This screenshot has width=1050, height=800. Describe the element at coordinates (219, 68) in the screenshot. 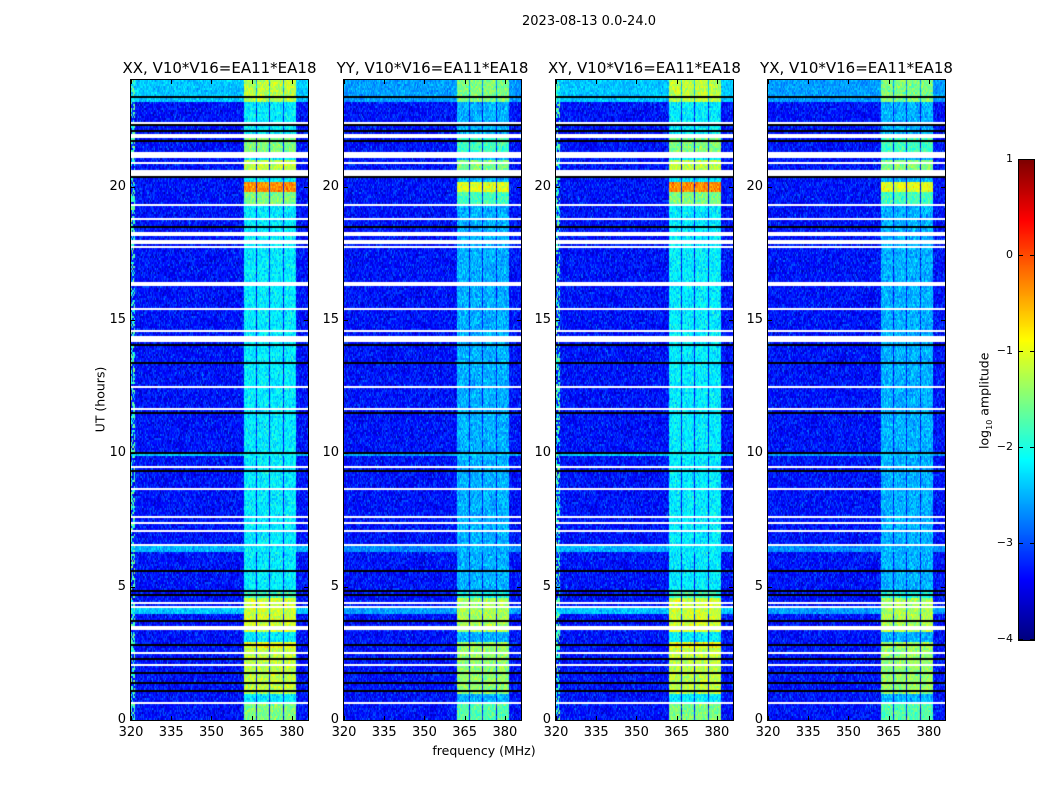

I see `panel-title: XX, V10*V16=EA11*EA18` at that location.